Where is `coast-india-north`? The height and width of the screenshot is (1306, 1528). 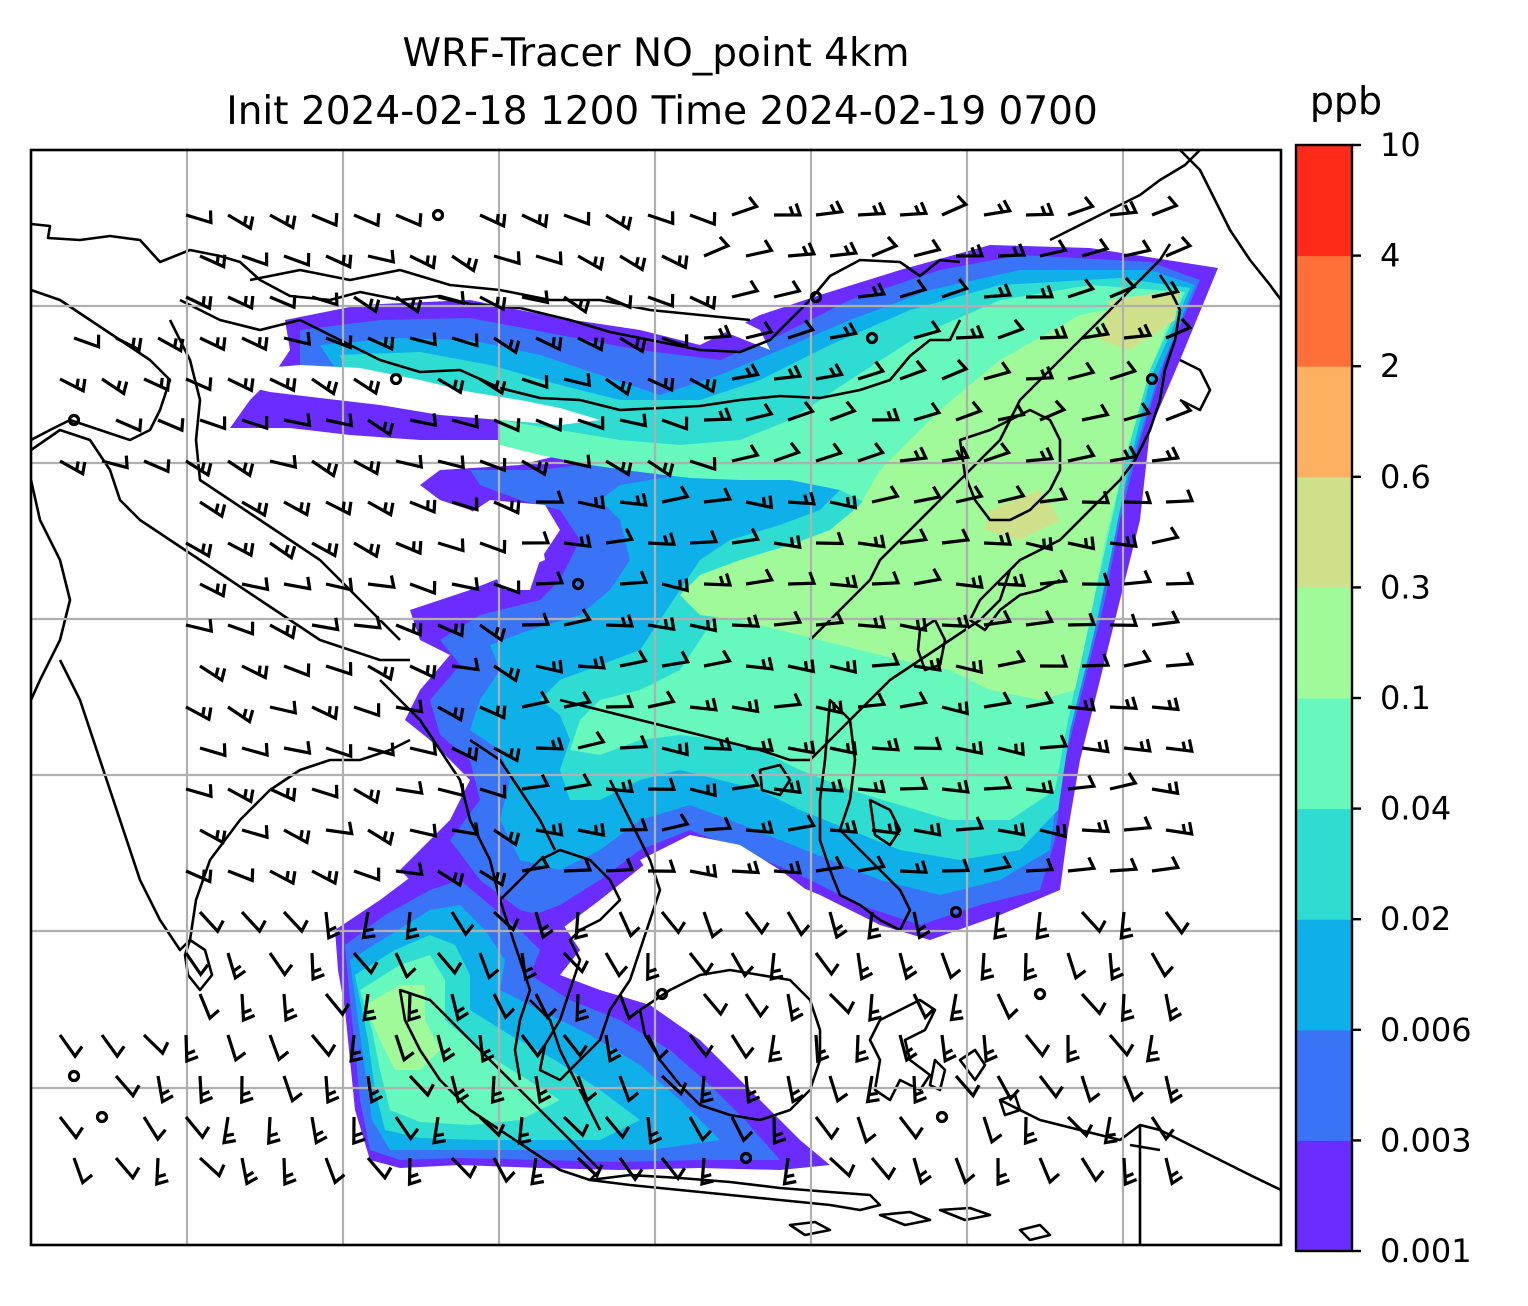
coast-india-north is located at coordinates (220, 545).